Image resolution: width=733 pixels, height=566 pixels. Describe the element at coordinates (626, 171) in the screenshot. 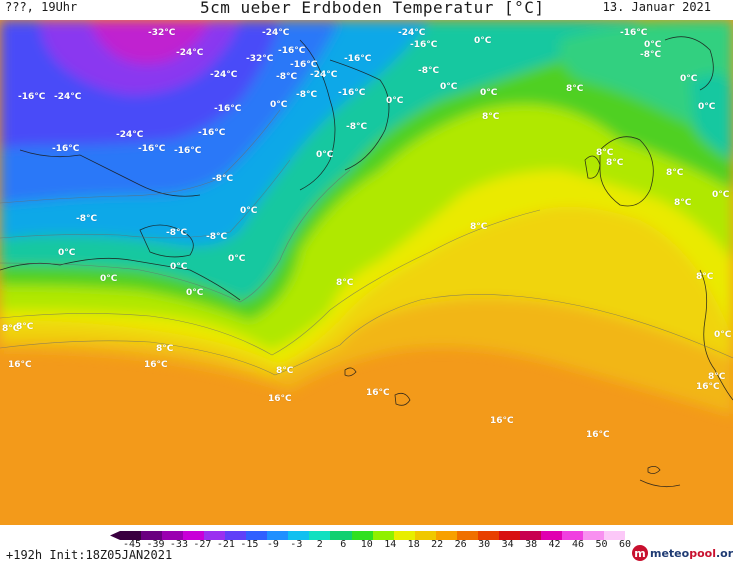

I see `great-britain-coastline` at that location.